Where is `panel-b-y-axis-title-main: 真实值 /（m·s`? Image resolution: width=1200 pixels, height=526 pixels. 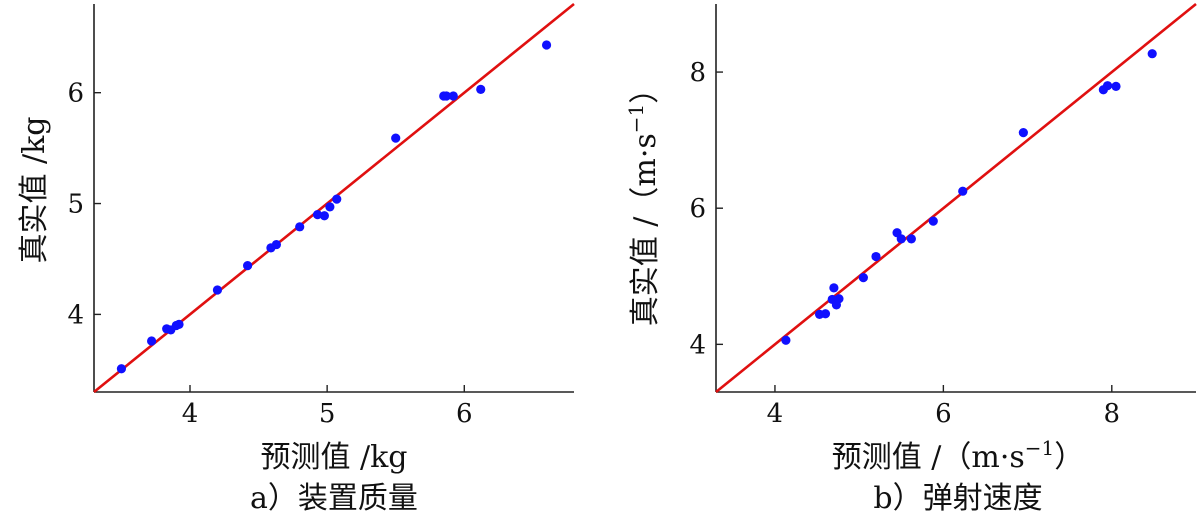
panel-b-y-axis-title-main: 真实值 /（m·s is located at coordinates (645, 229).